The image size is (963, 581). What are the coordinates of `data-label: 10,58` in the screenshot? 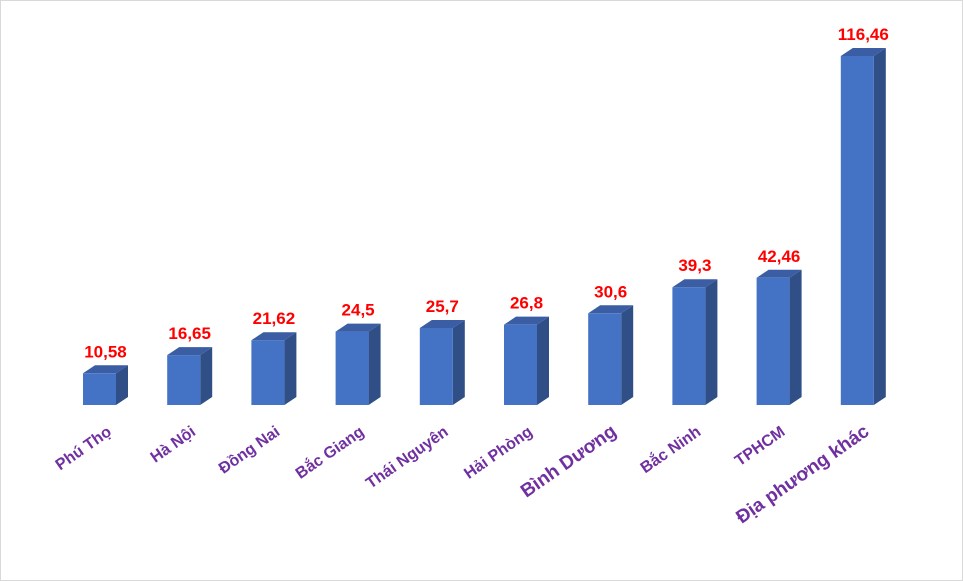 It's located at (105, 351).